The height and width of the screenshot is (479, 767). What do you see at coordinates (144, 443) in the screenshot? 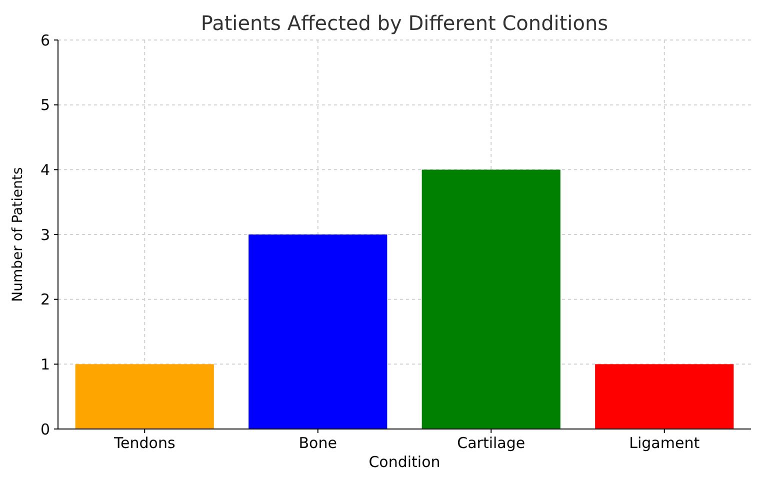
I see `x-tick-label: Tendons` at bounding box center [144, 443].